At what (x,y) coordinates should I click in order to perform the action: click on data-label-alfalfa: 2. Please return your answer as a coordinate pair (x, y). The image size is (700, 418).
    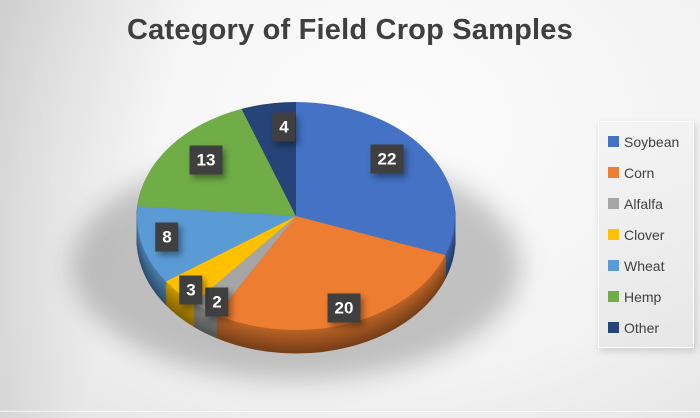
    Looking at the image, I should click on (217, 302).